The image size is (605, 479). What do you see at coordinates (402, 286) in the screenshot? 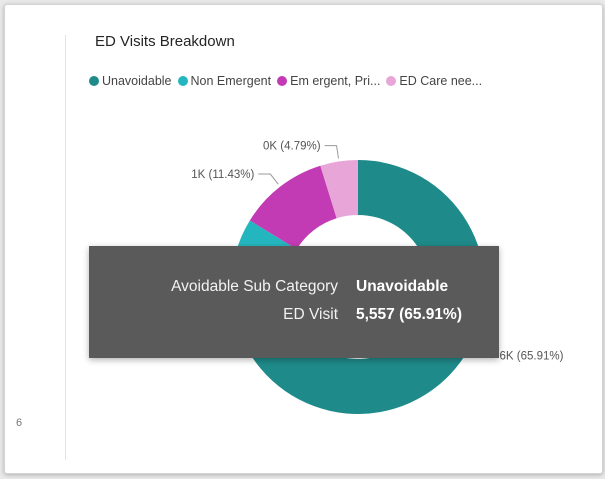
I see `tooltip-category-value: Unavoidable` at bounding box center [402, 286].